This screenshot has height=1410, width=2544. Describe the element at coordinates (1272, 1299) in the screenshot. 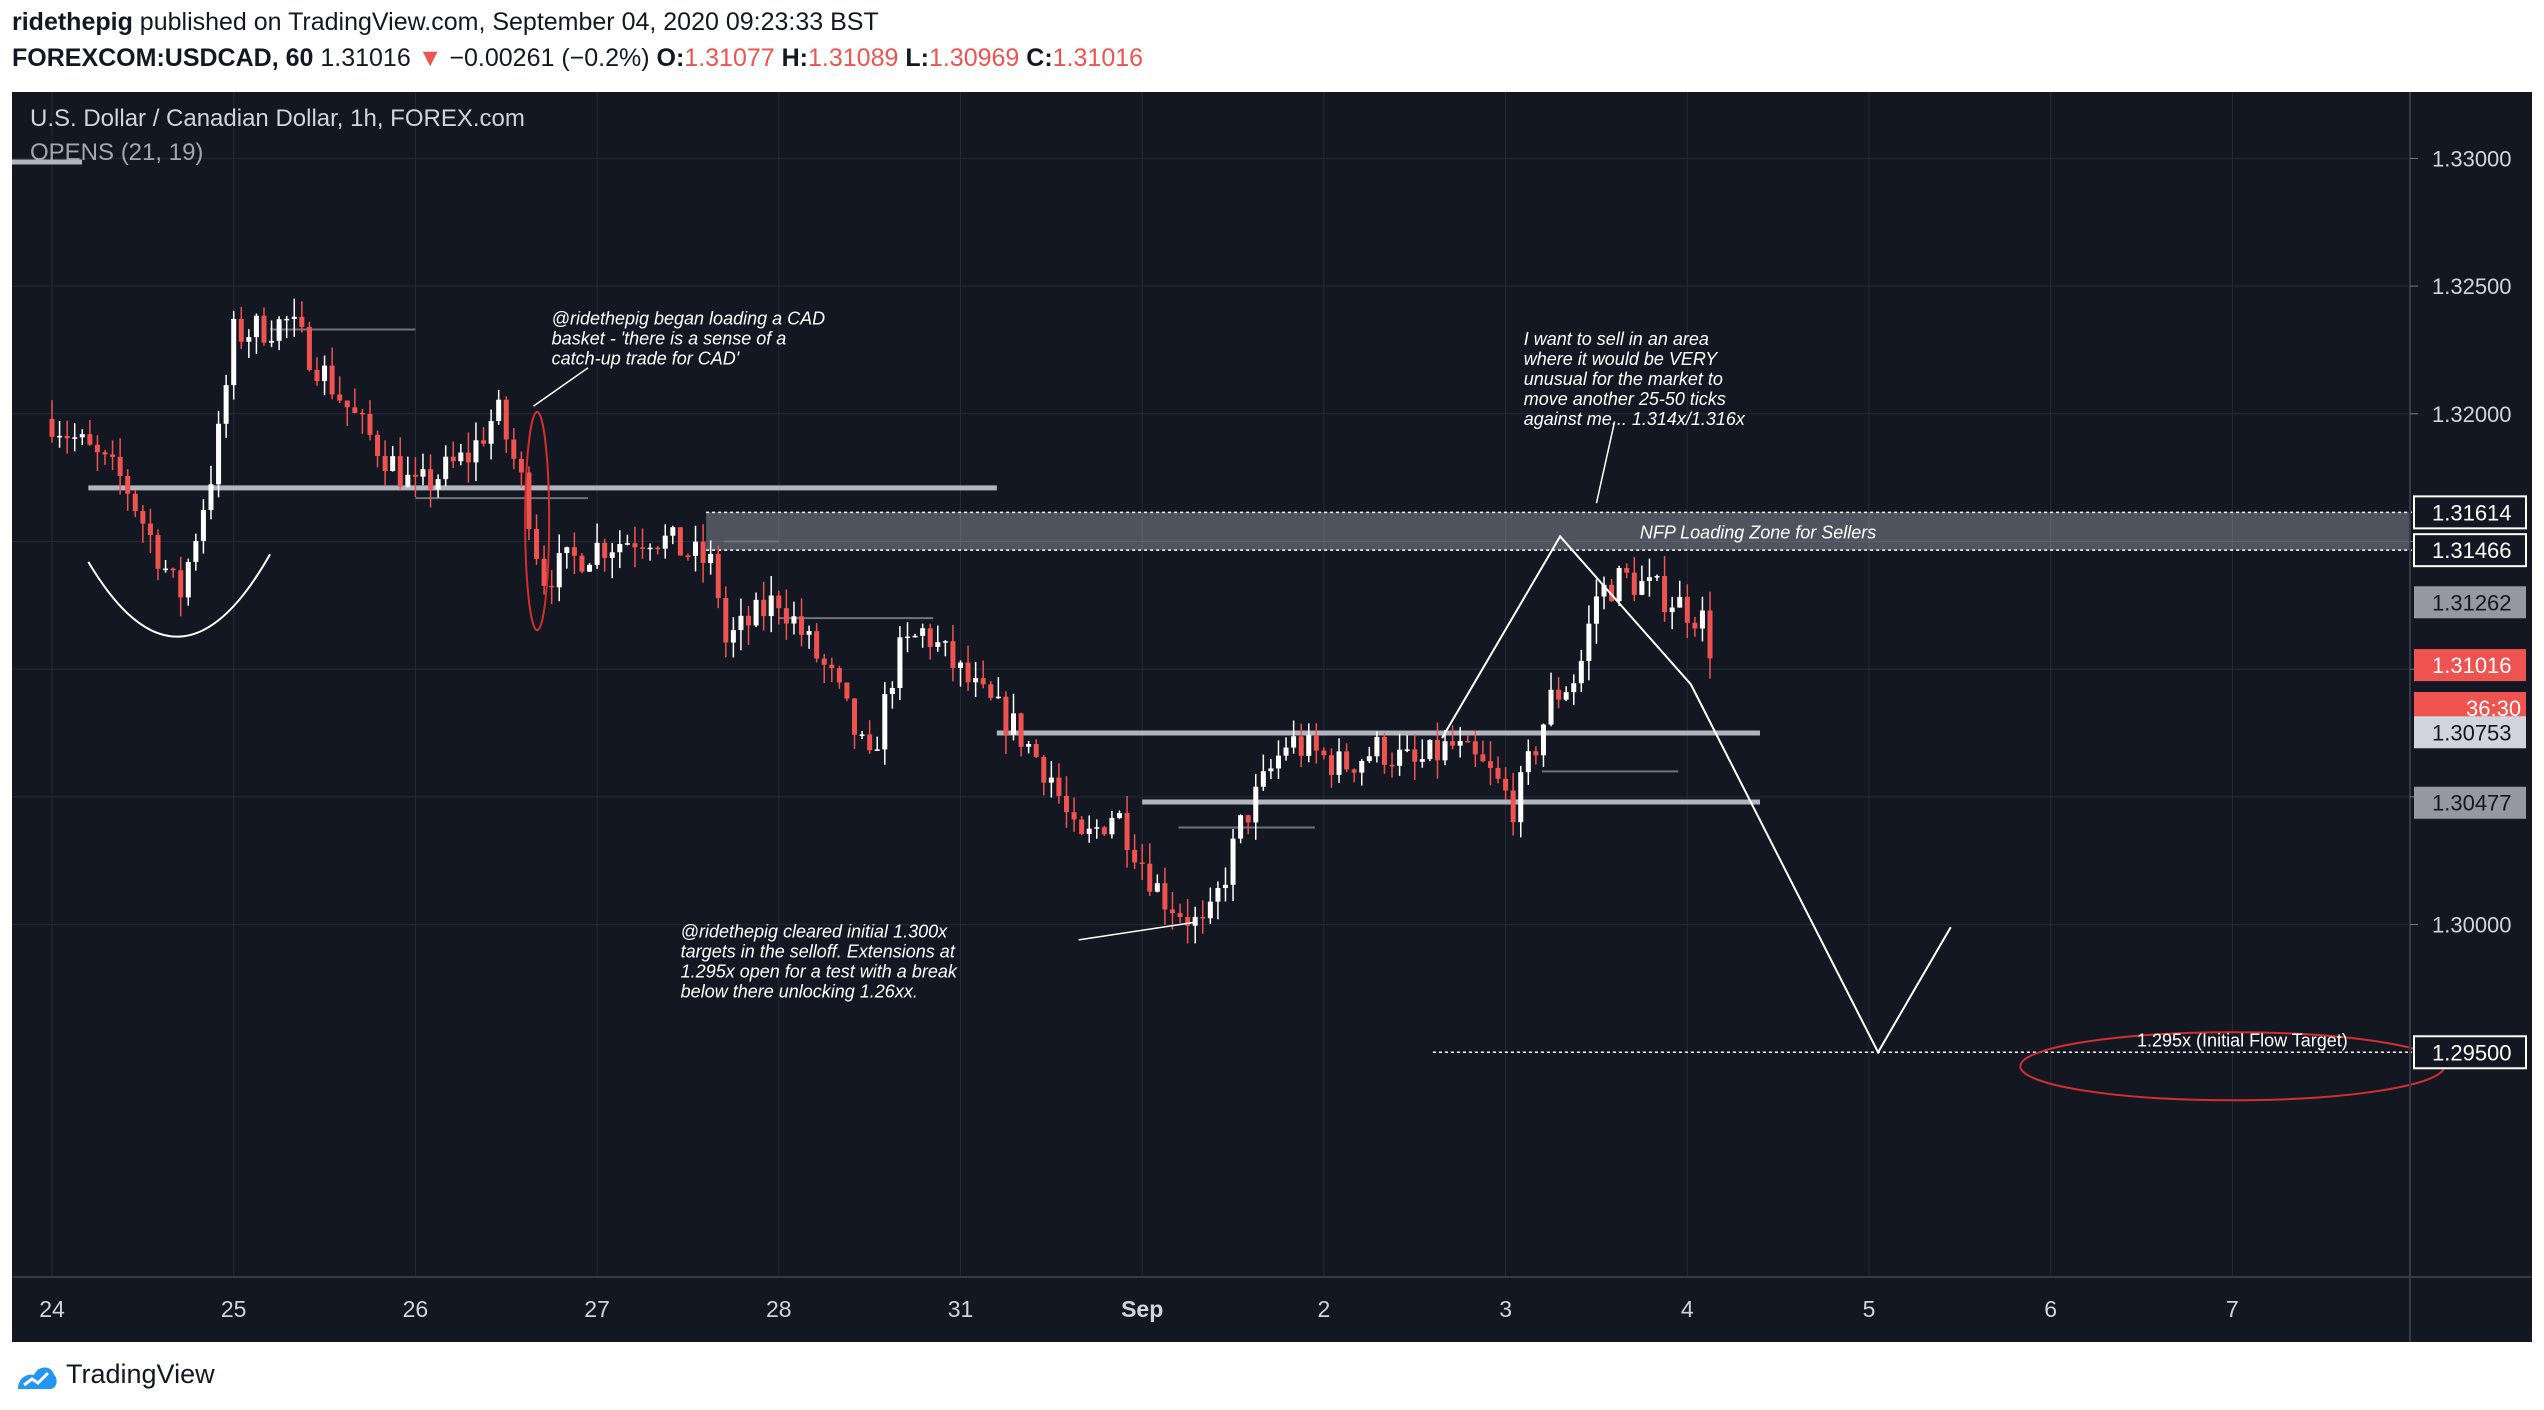

I see `time-axis: 24 25 26 27 28 31 Sep 2 3 4 5 6 7` at that location.